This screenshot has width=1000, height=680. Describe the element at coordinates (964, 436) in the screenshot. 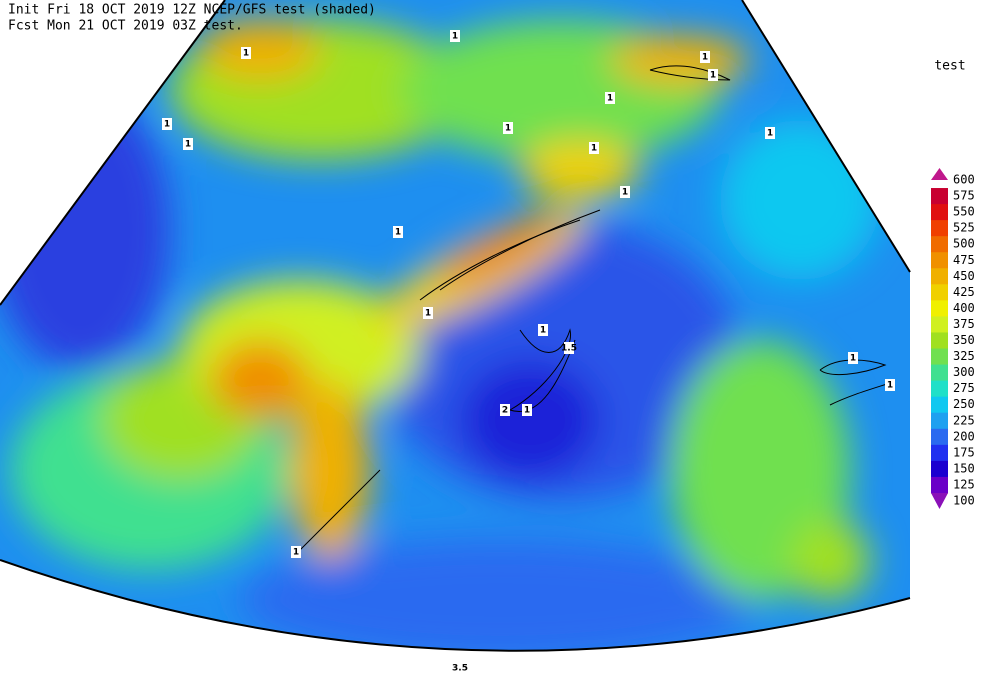

I see `colorbar-tick-label: 200` at that location.